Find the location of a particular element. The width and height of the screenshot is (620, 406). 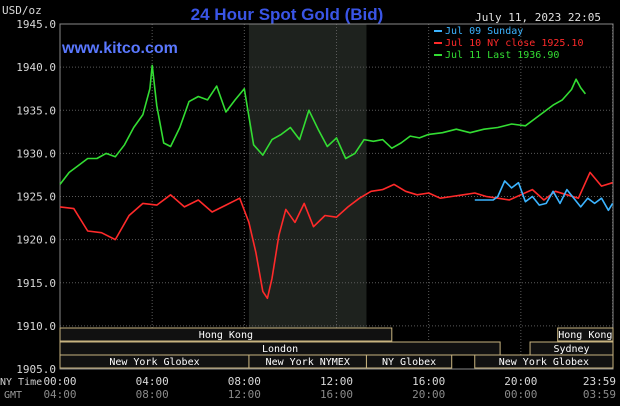

x-tick-label-ny: 20:00 is located at coordinates (520, 381).